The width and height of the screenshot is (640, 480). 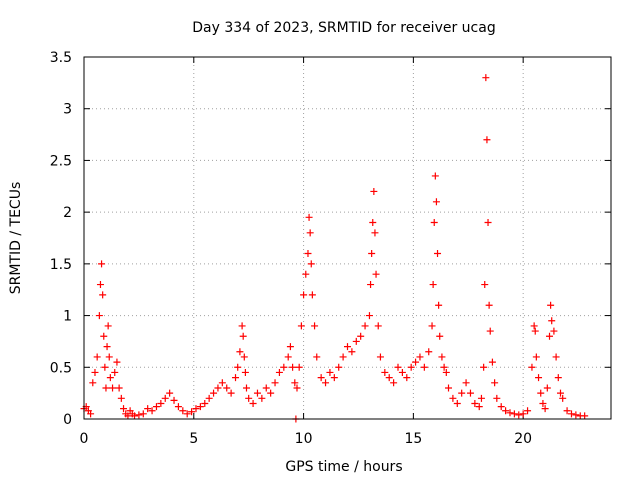 What do you see at coordinates (343, 467) in the screenshot?
I see `x-axis-label: GPS time / hours` at bounding box center [343, 467].